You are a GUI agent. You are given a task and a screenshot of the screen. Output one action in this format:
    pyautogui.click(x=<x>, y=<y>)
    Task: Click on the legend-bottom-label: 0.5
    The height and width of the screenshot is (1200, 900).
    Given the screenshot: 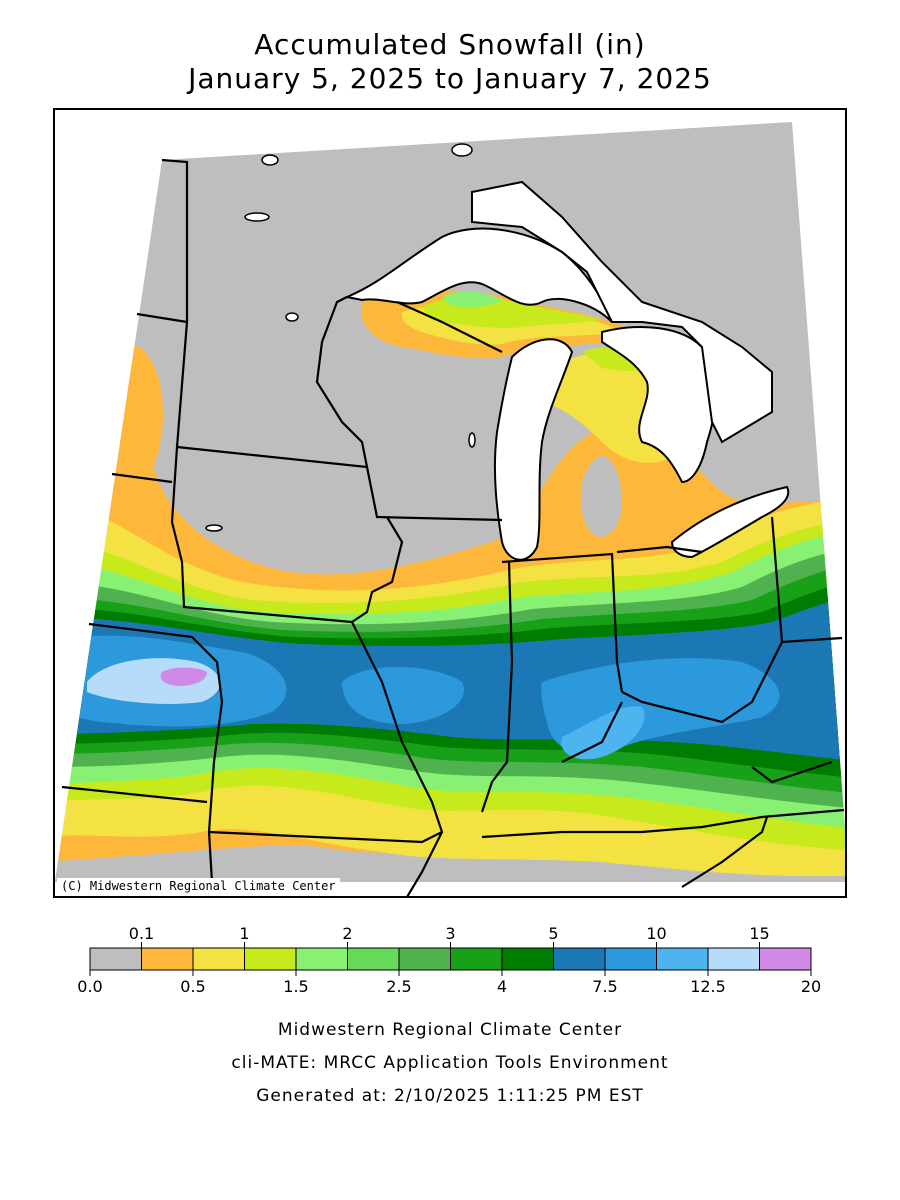 What is the action you would take?
    pyautogui.click(x=192, y=986)
    